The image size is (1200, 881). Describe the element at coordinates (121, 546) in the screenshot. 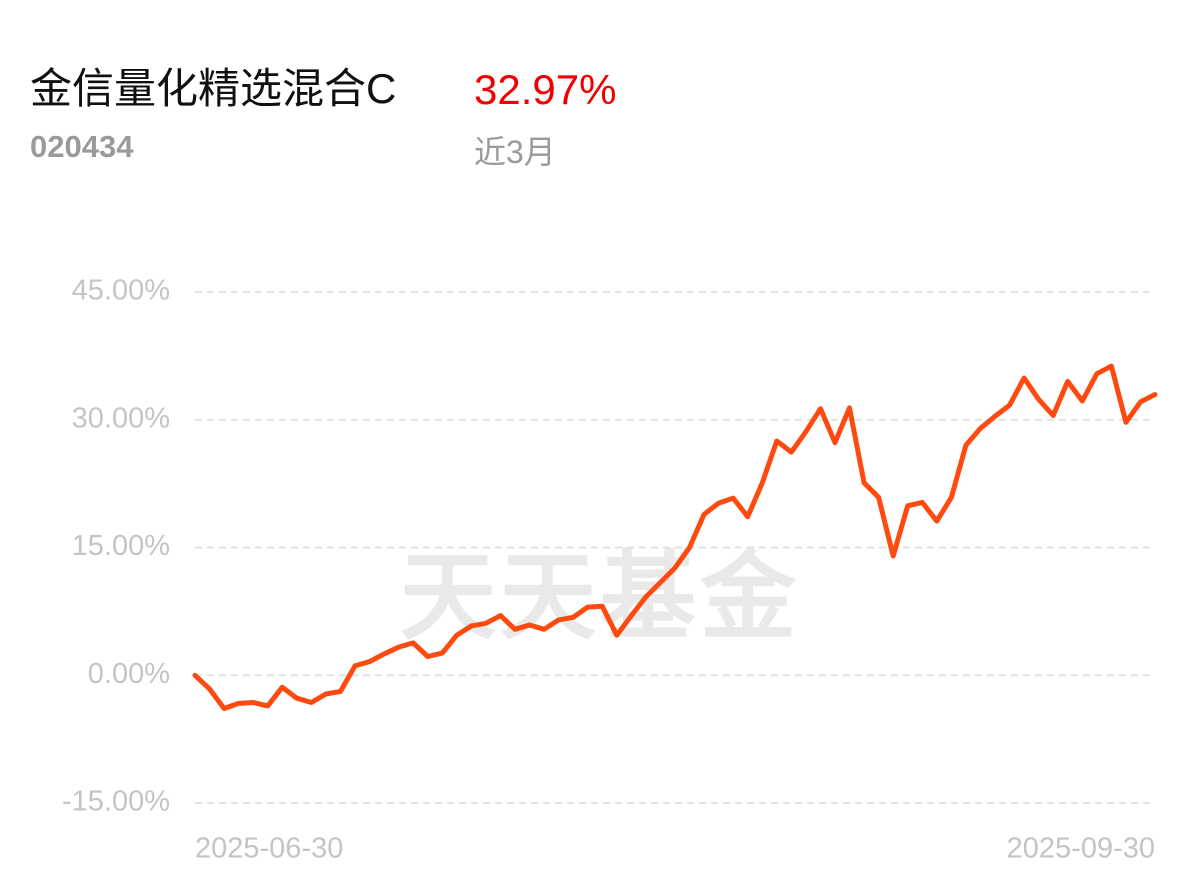

I see `y-tick-label: 15.00%` at that location.